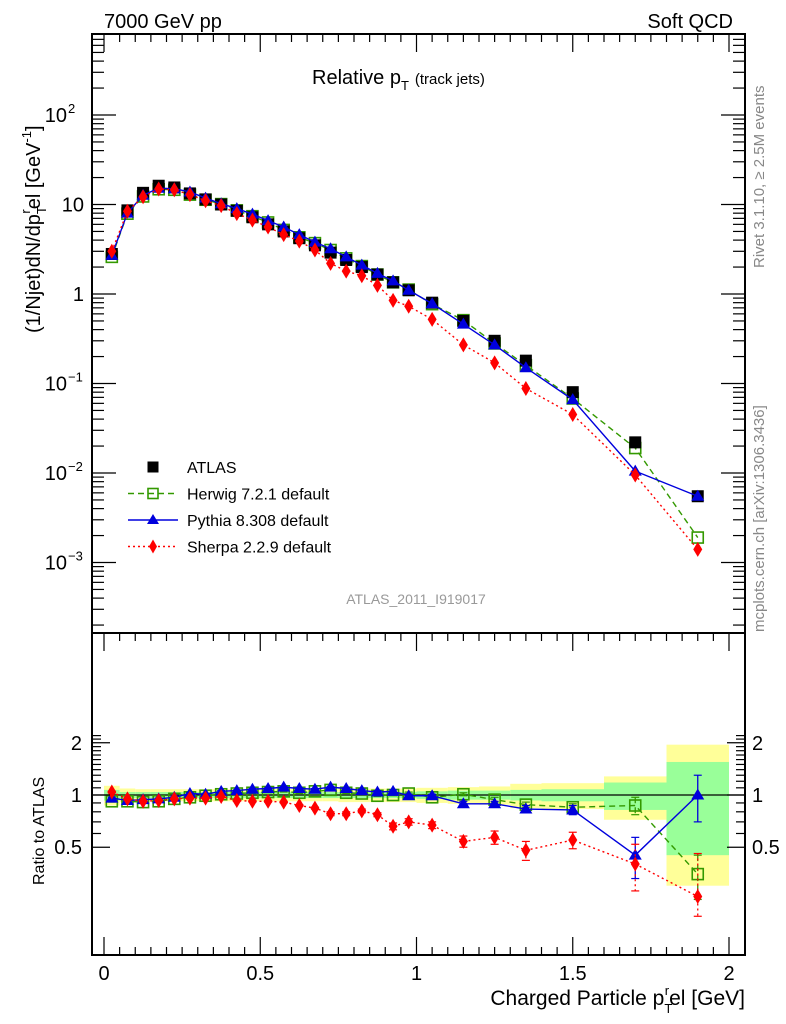  Describe the element at coordinates (405, 850) in the screenshot. I see `ratio-series-sherpa` at that location.